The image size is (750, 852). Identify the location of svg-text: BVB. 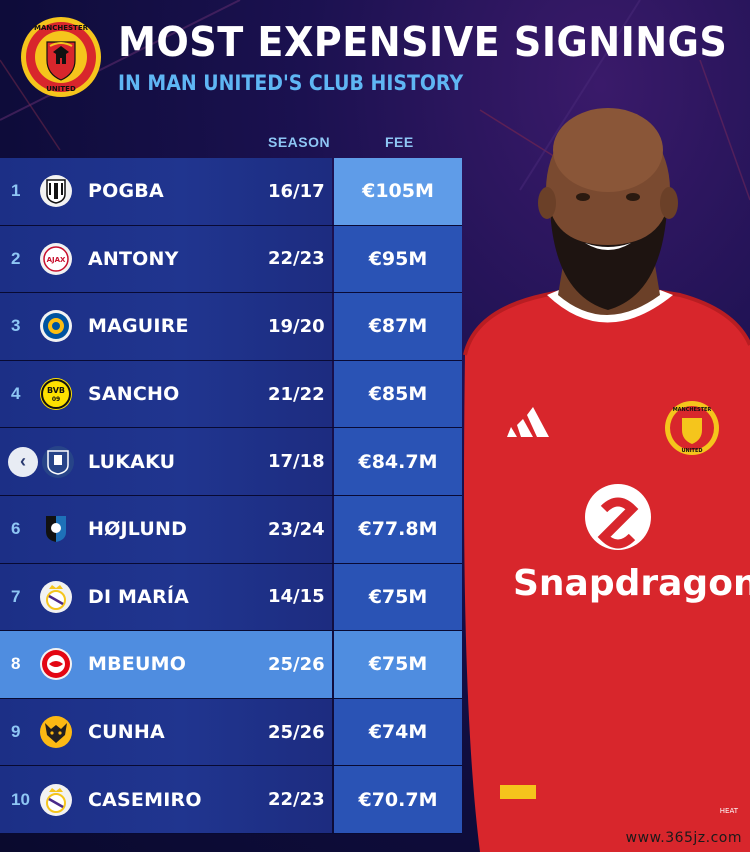
(56, 390).